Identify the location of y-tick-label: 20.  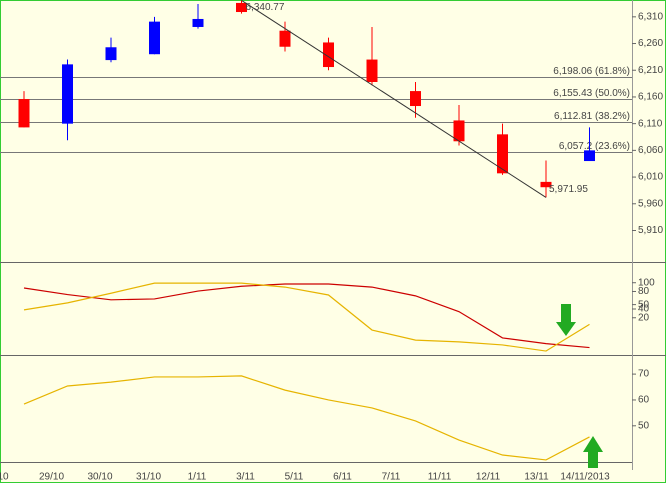
(644, 317).